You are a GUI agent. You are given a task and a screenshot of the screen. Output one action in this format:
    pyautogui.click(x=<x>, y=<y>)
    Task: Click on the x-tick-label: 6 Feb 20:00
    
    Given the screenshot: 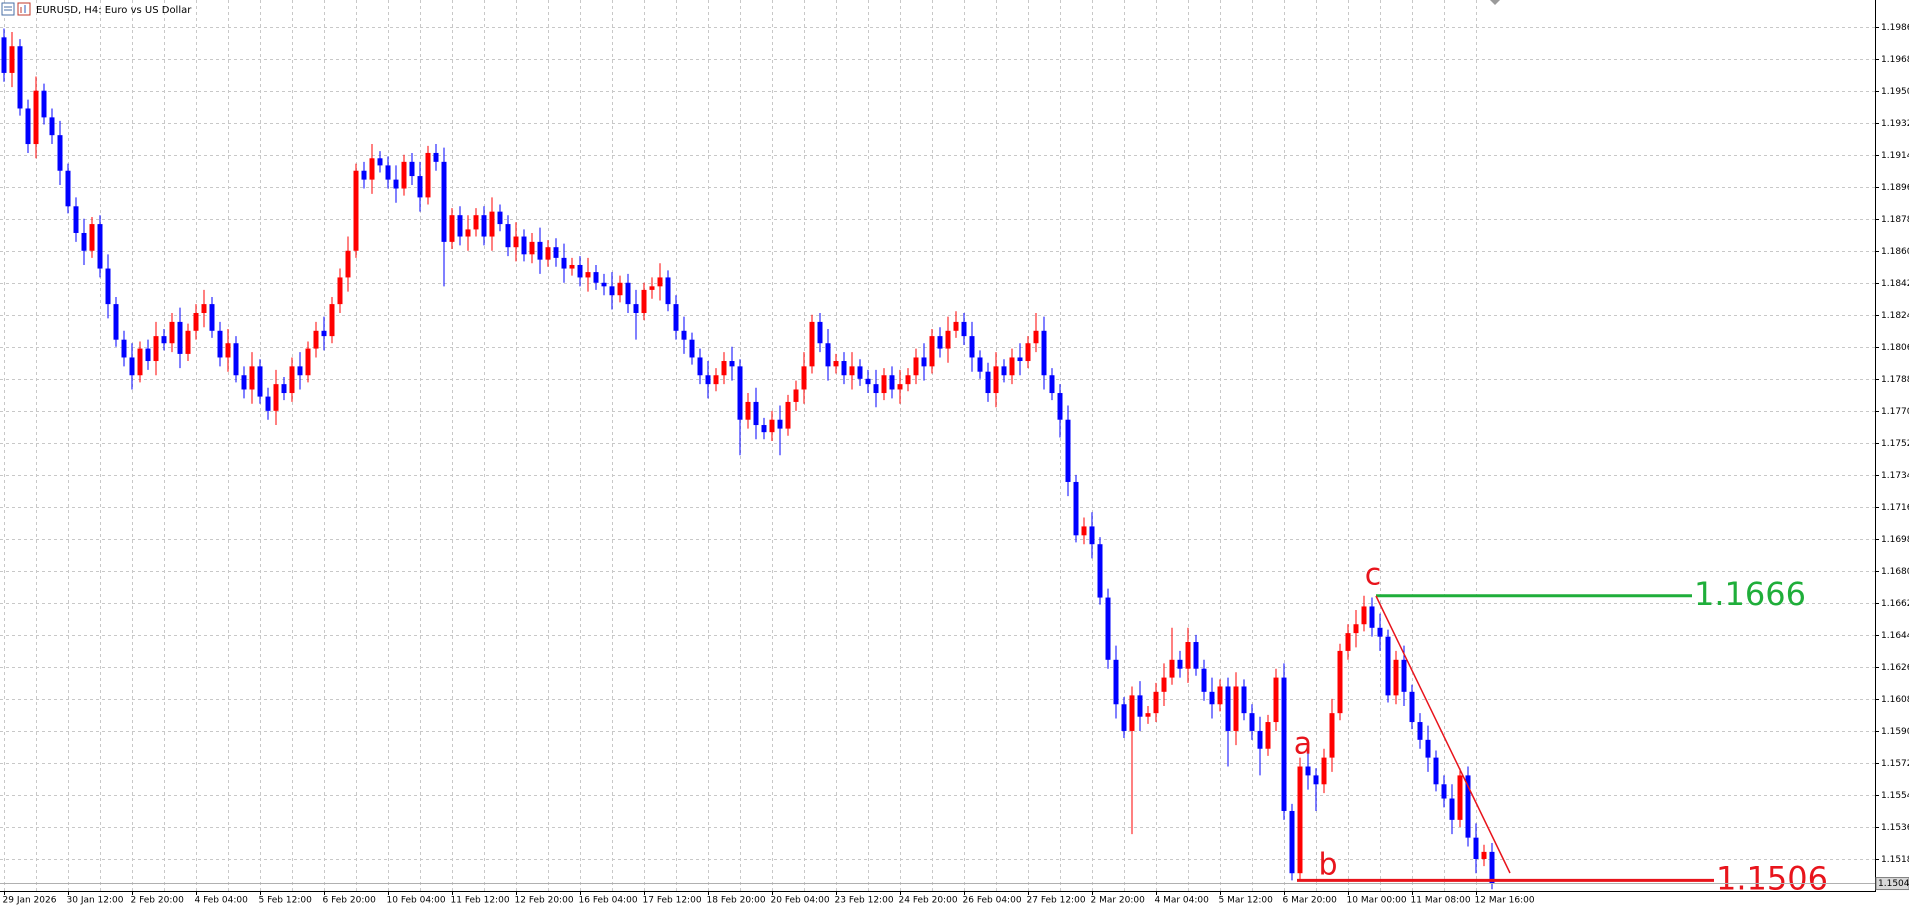 What is the action you would take?
    pyautogui.click(x=350, y=901)
    